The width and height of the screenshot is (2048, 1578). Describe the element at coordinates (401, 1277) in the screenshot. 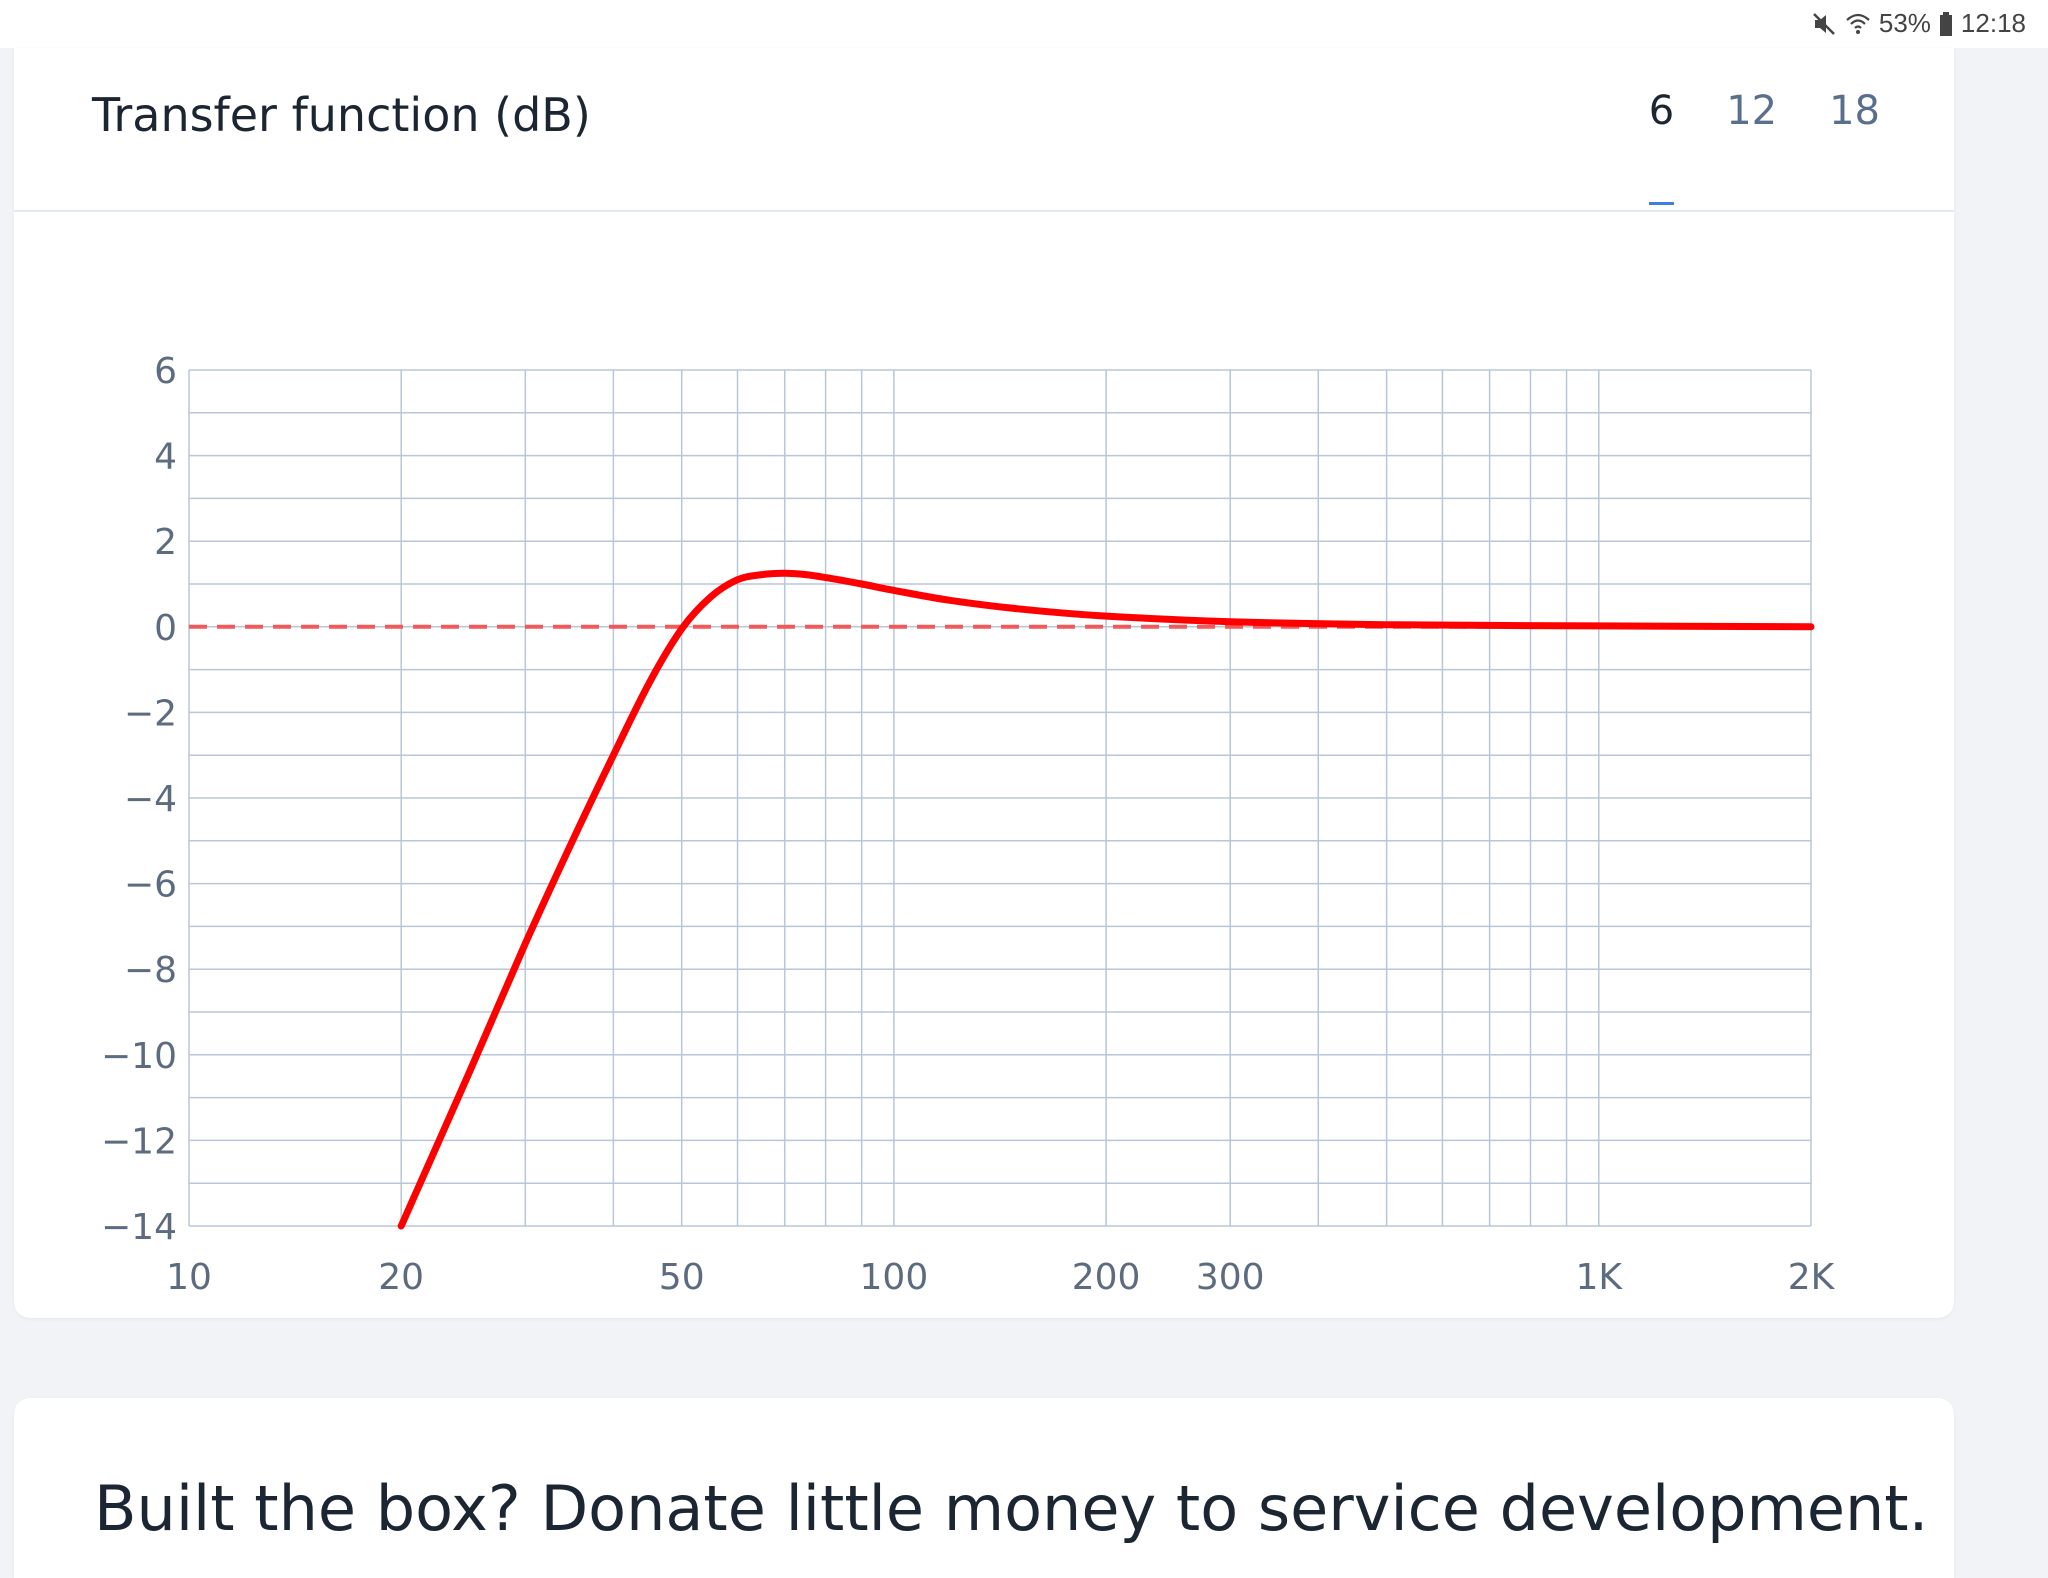

I see `x-tick-label: 20` at that location.